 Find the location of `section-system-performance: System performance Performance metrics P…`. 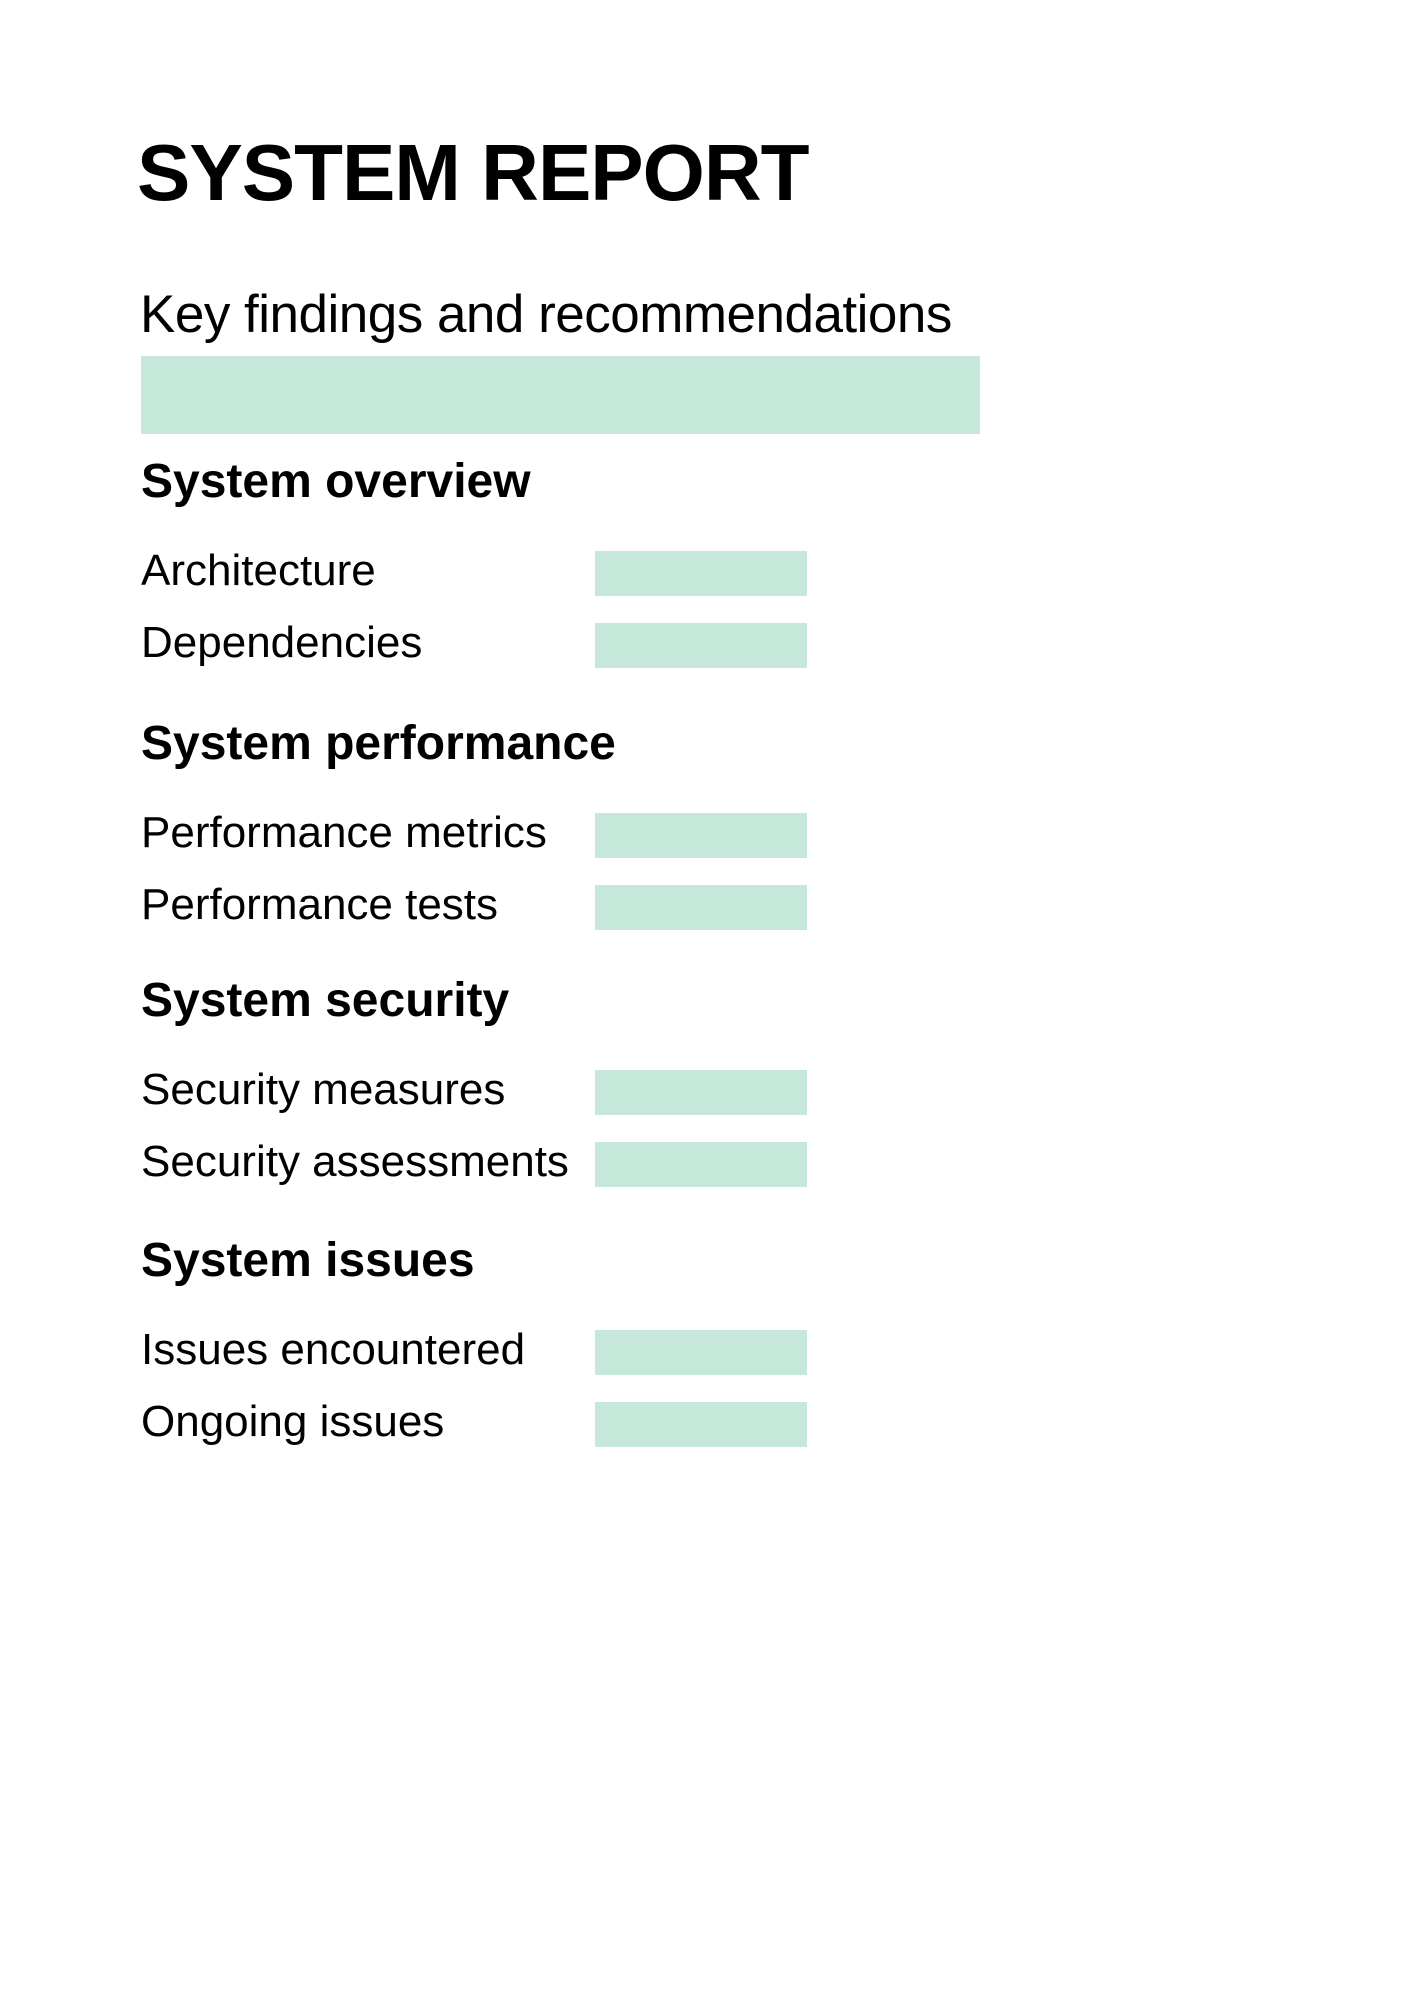

section-system-performance: System performance Performance metrics P… is located at coordinates (707, 840).